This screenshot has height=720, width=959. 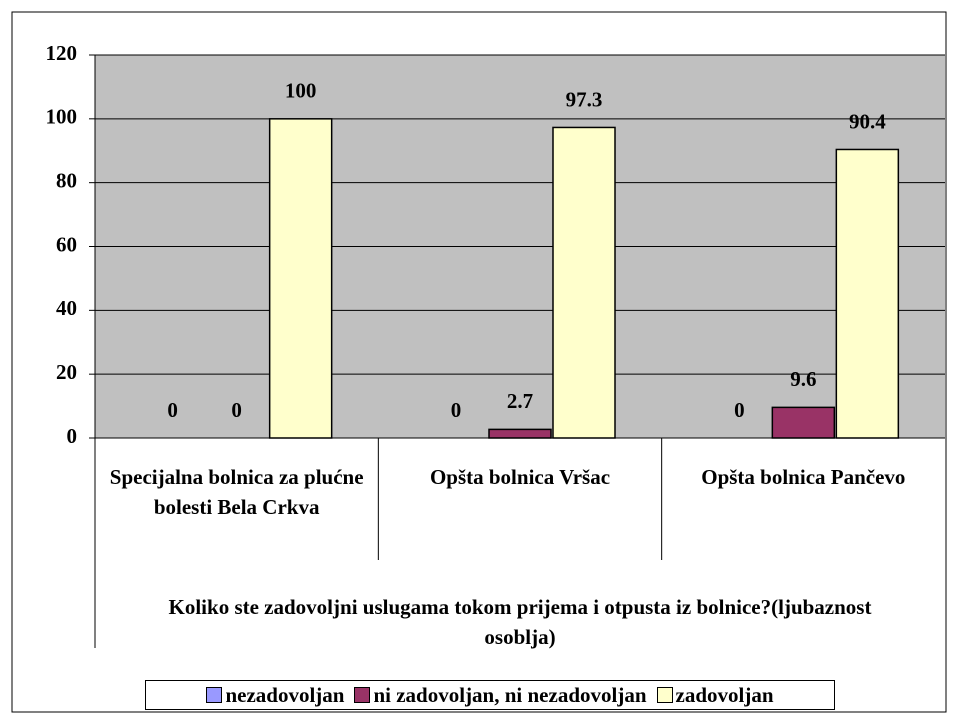 I want to click on data-label: 9.6, so click(x=803, y=379).